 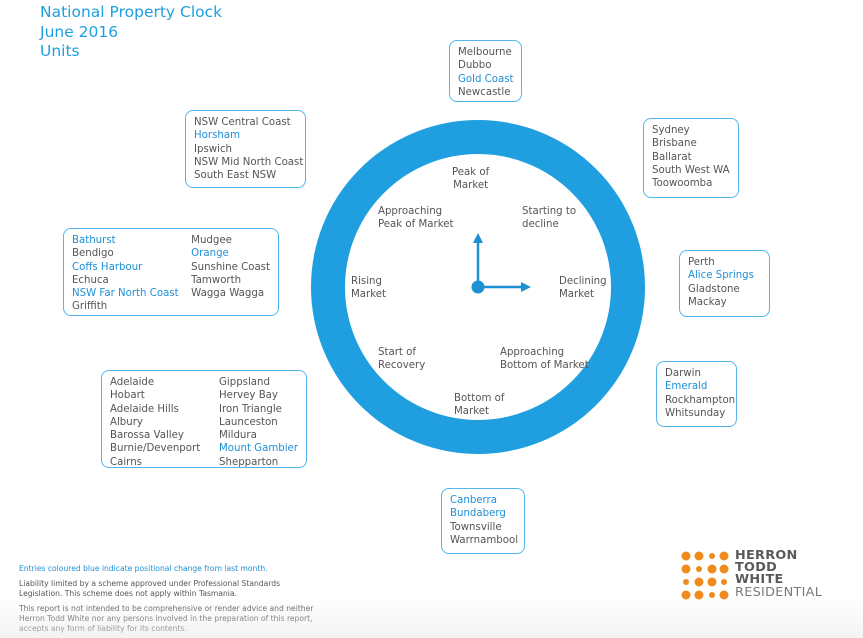 What do you see at coordinates (674, 144) in the screenshot?
I see `location-item: Brisbane` at bounding box center [674, 144].